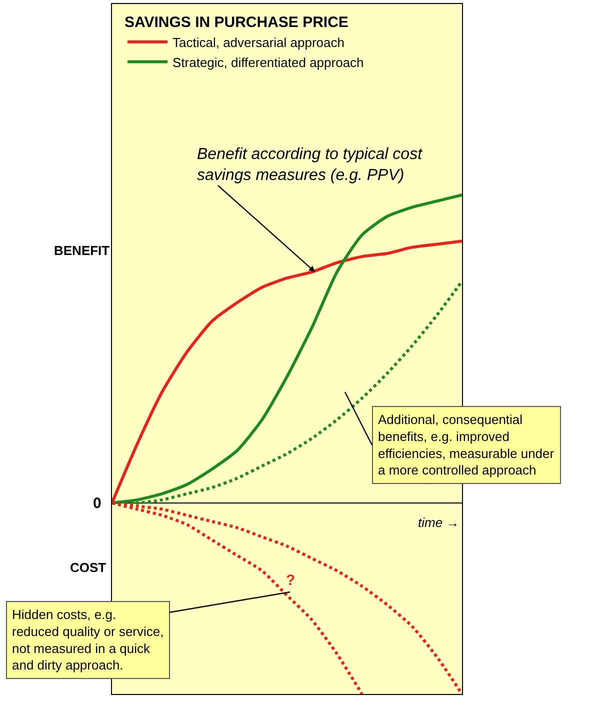 Image resolution: width=594 pixels, height=704 pixels. What do you see at coordinates (466, 445) in the screenshot?
I see `annotation: Additional, consequential benefits, e.g. improved efficiencies, measurable under a more controlled approach` at bounding box center [466, 445].